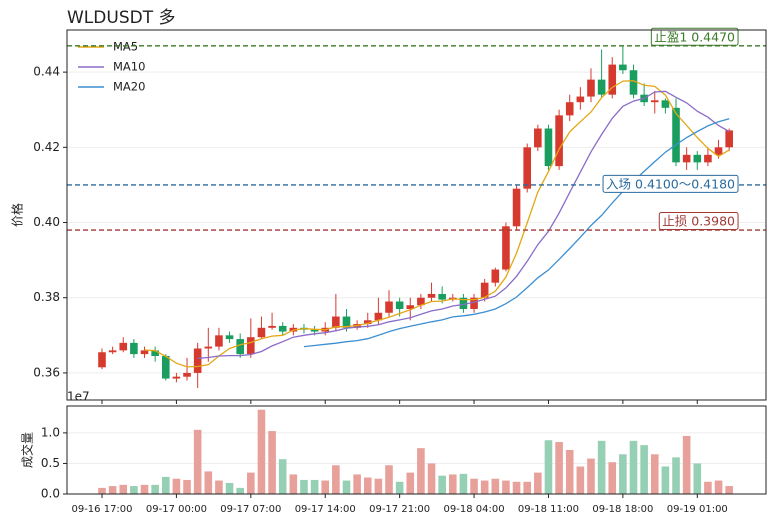 The width and height of the screenshot is (774, 526). I want to click on legend-label: MA20, so click(129, 87).